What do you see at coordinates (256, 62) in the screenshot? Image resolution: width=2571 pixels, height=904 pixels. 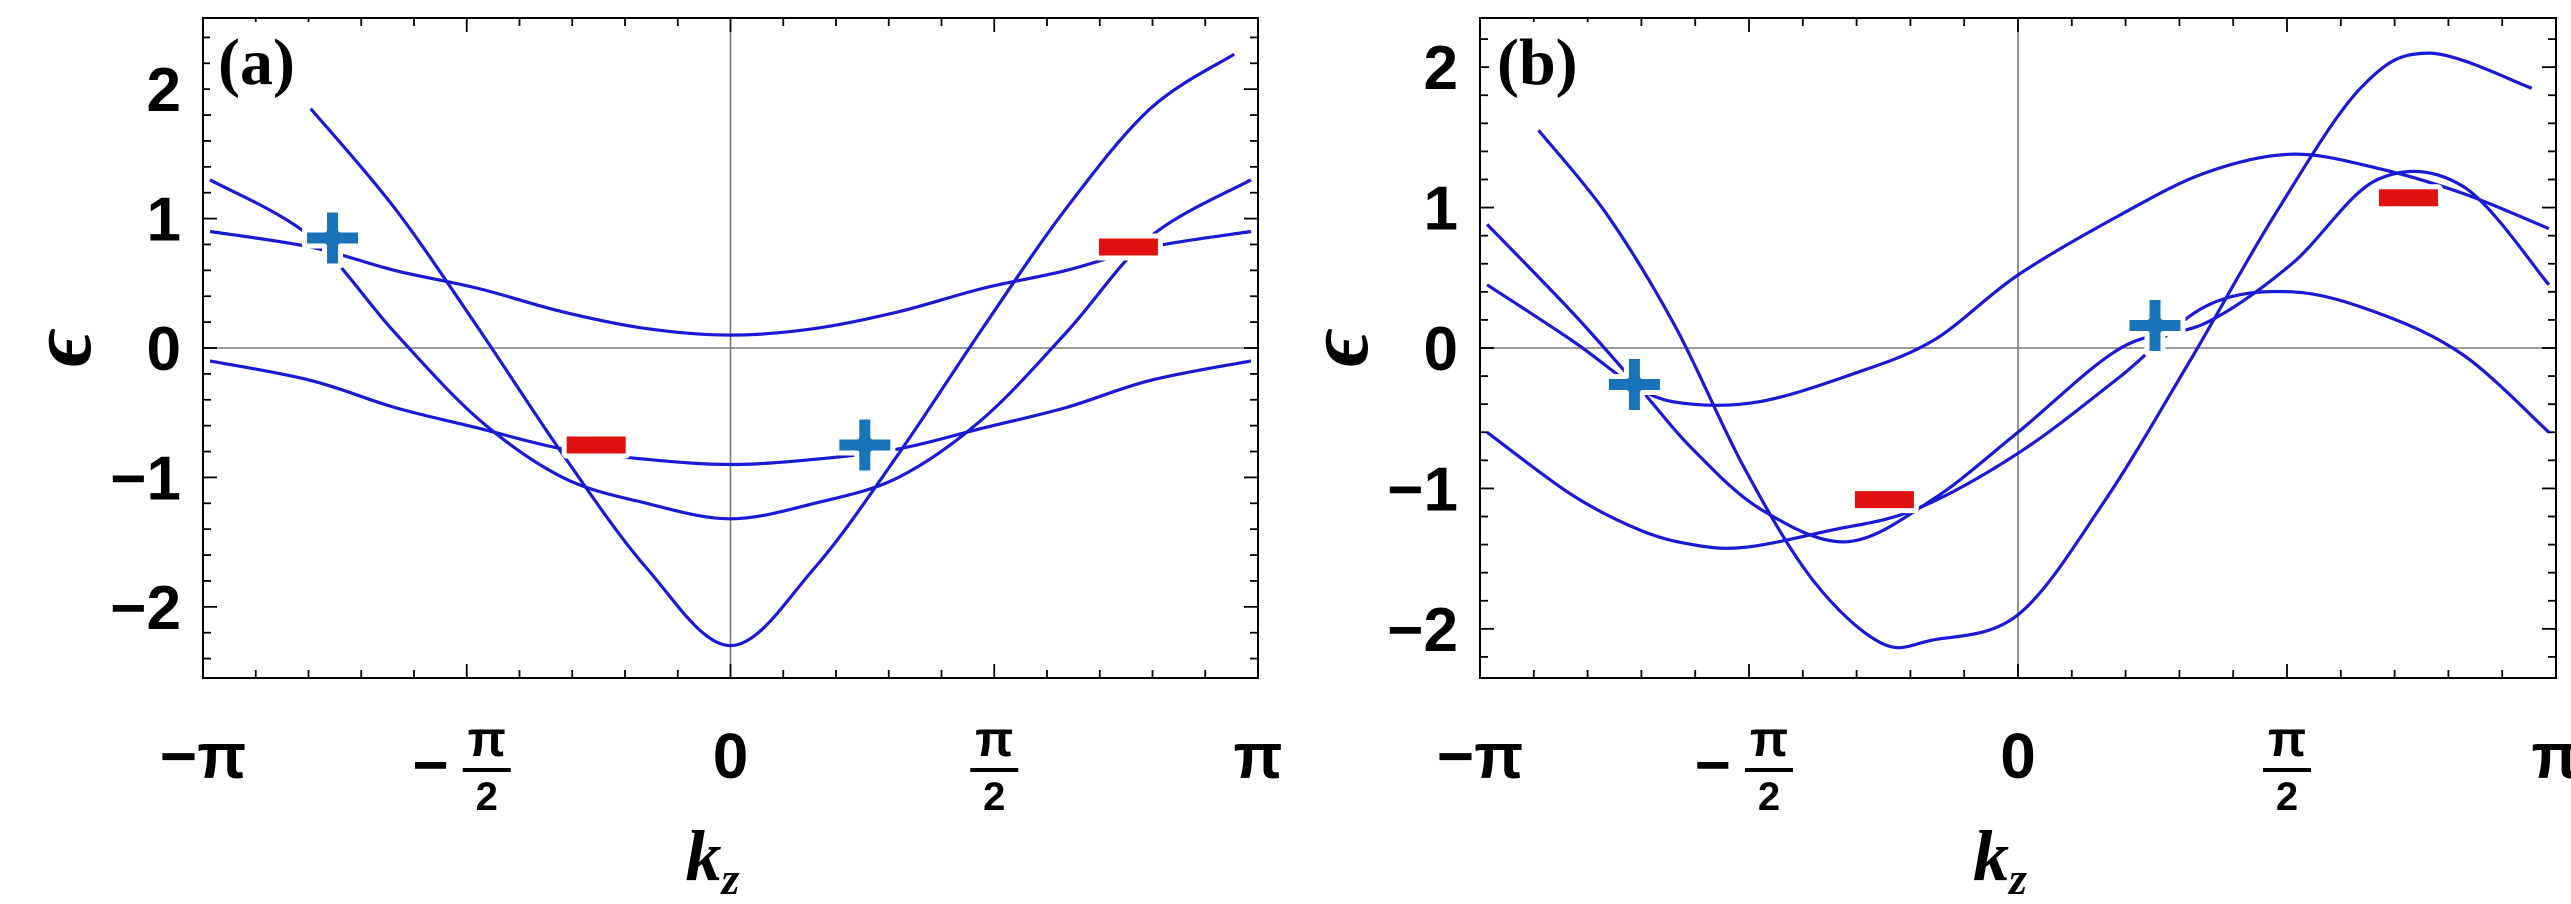 I see `panel-label: (a)` at bounding box center [256, 62].